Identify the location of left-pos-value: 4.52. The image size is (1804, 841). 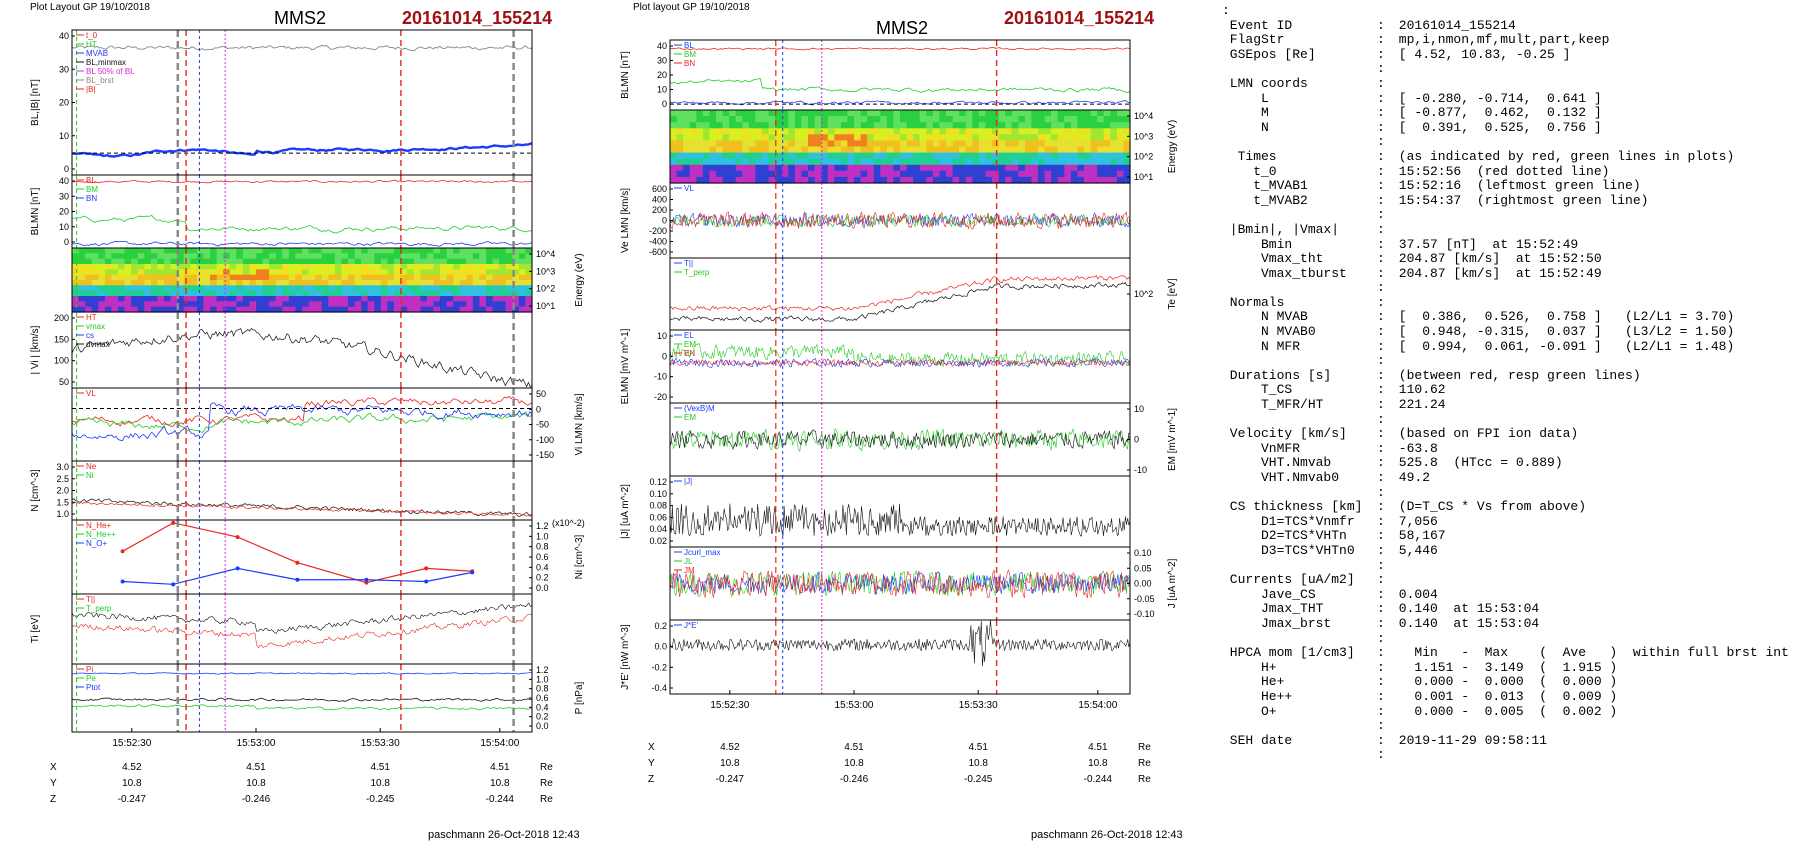
(132, 767).